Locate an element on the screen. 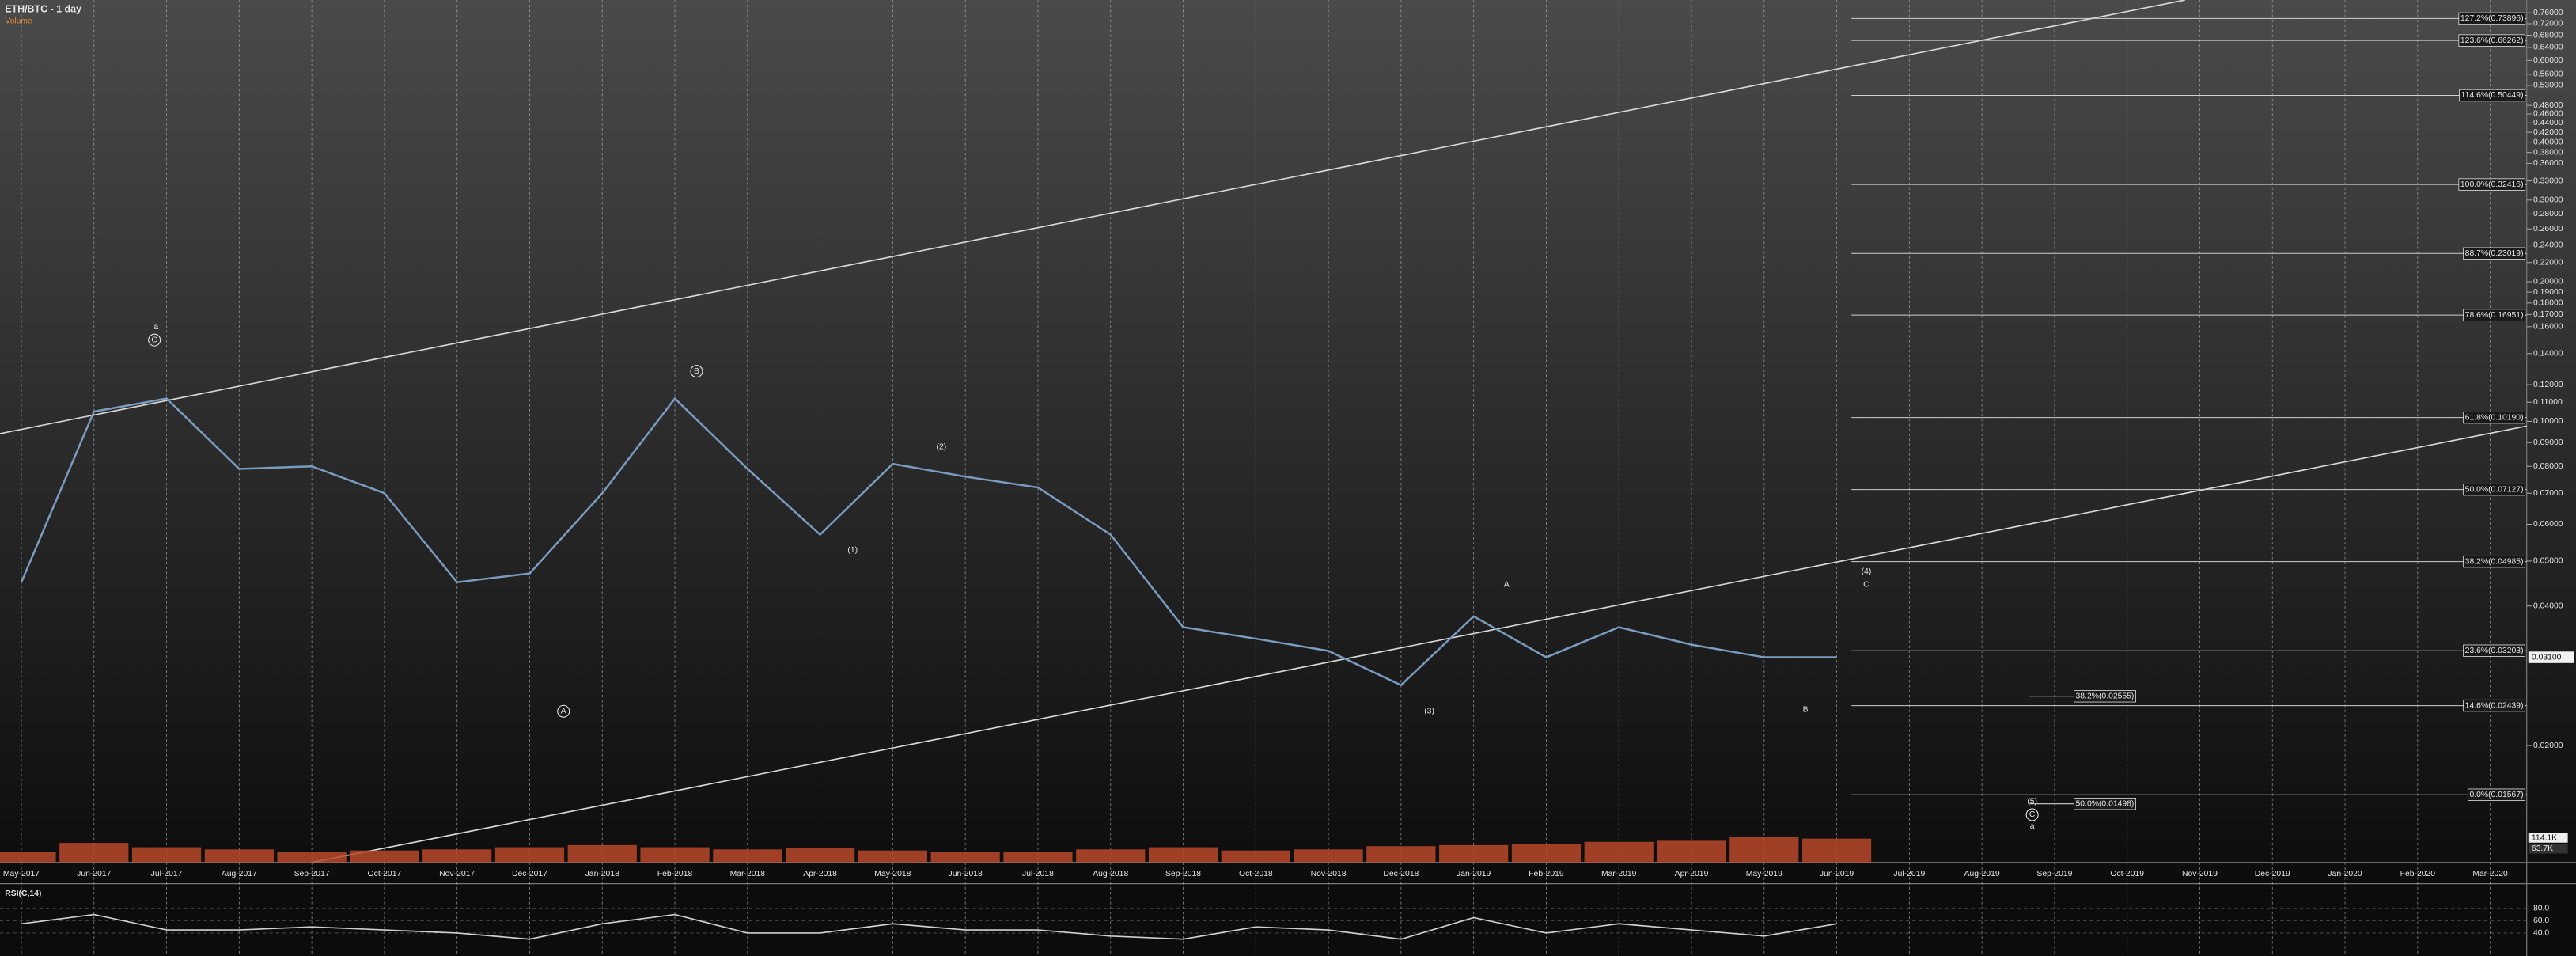 This screenshot has height=956, width=2576. x-tick-label: Jul-2017 is located at coordinates (167, 874).